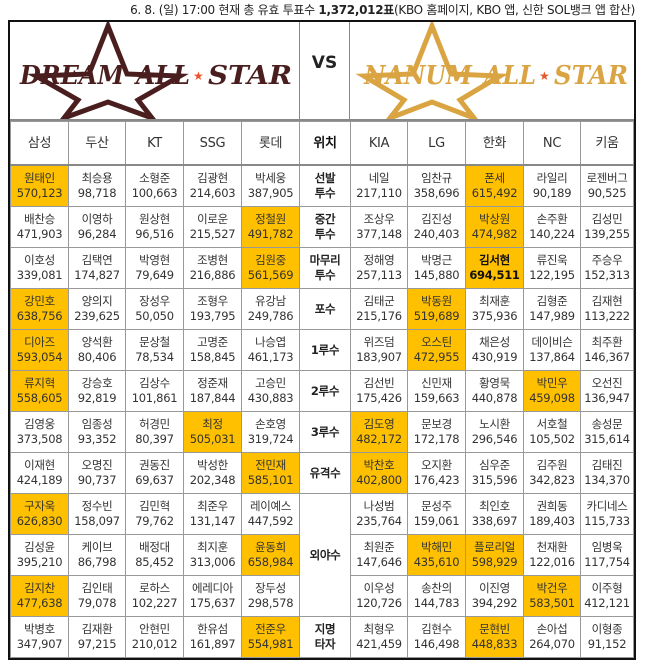 The image size is (647, 669). Describe the element at coordinates (552, 219) in the screenshot. I see `player-name: 손주환` at that location.